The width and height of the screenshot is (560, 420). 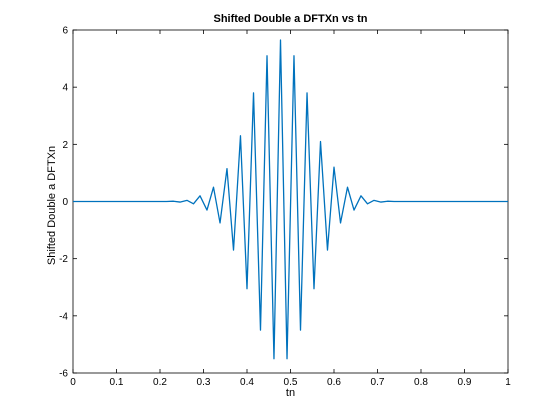 I want to click on y-axis-label: Shifted Double a DFTXn, so click(x=52, y=205).